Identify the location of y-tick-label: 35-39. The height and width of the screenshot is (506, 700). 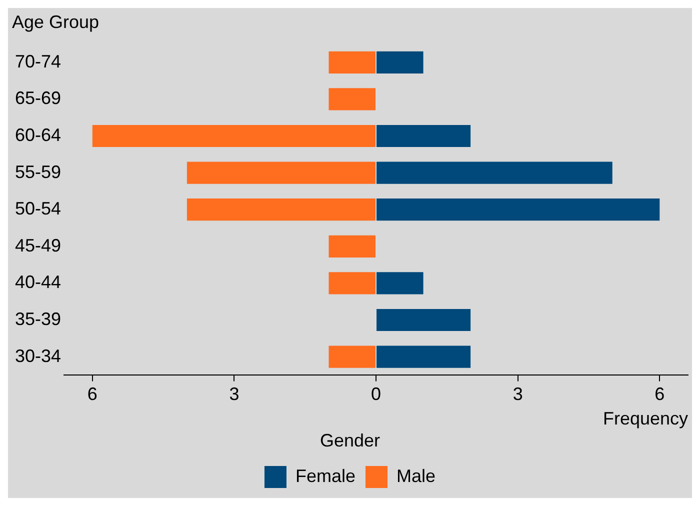
(38, 318).